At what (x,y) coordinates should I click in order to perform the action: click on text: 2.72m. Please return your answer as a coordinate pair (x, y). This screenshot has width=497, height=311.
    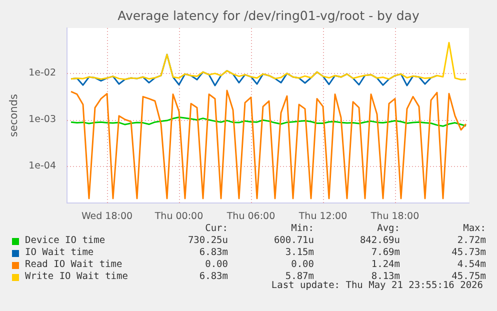
    Looking at the image, I should click on (471, 241).